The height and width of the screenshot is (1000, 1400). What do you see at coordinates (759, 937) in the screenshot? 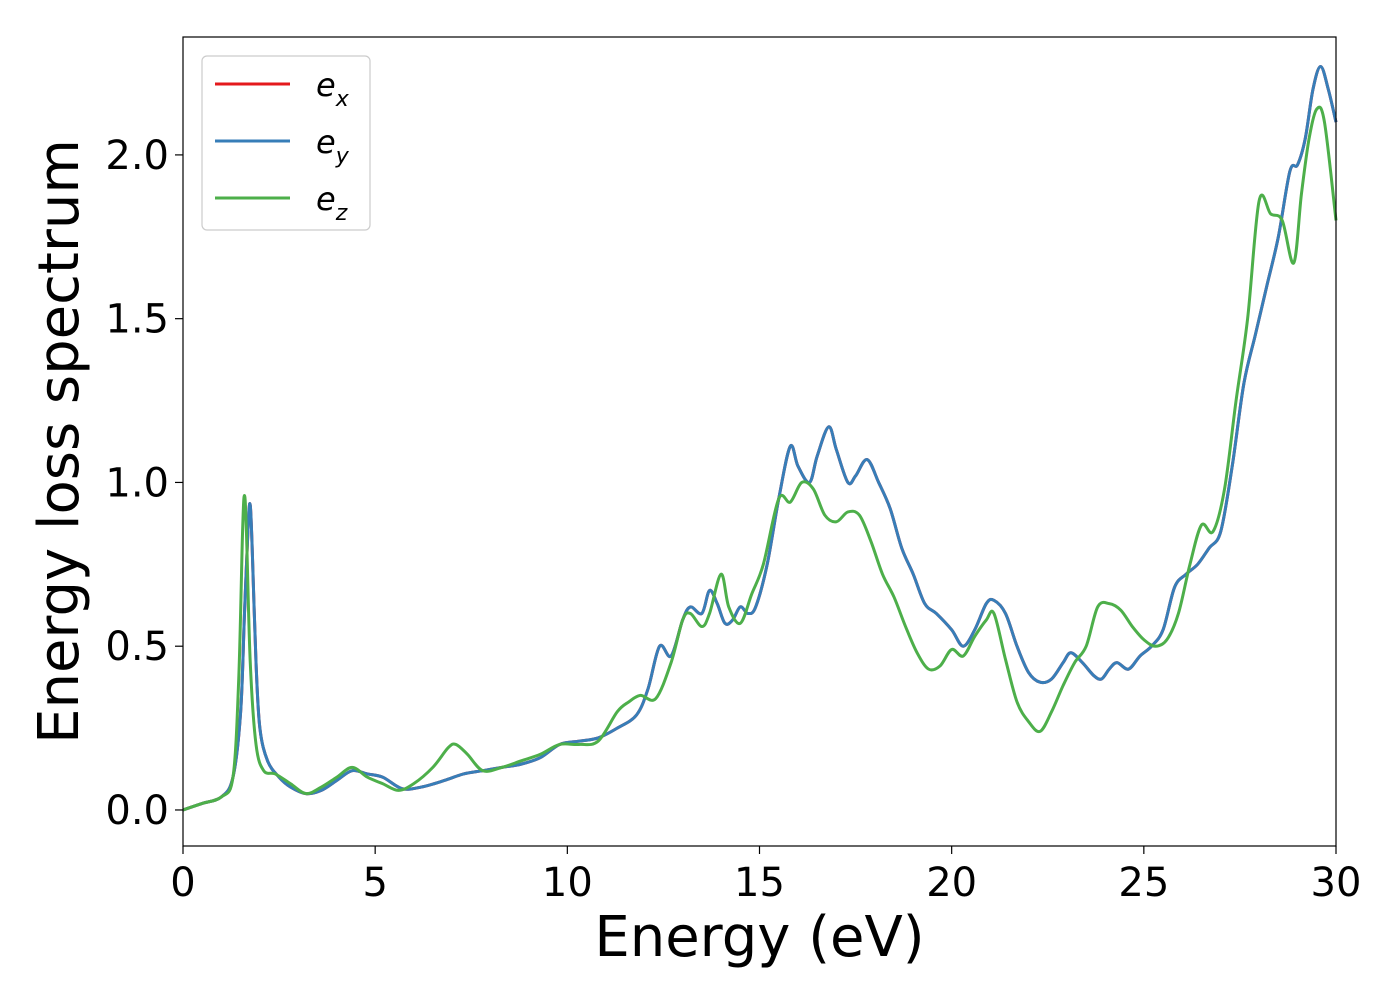
I see `x-axis-label: Energy (eV)` at bounding box center [759, 937].